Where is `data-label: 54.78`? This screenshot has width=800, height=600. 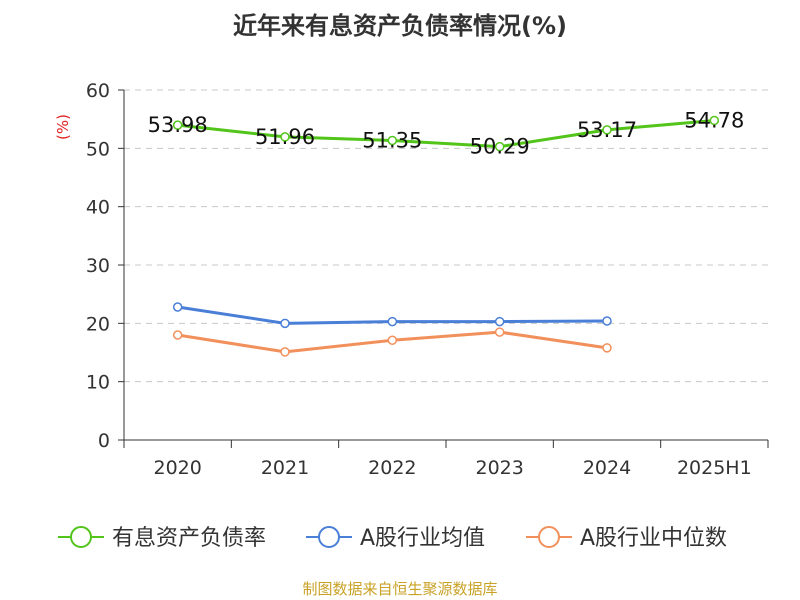
data-label: 54.78 is located at coordinates (714, 120).